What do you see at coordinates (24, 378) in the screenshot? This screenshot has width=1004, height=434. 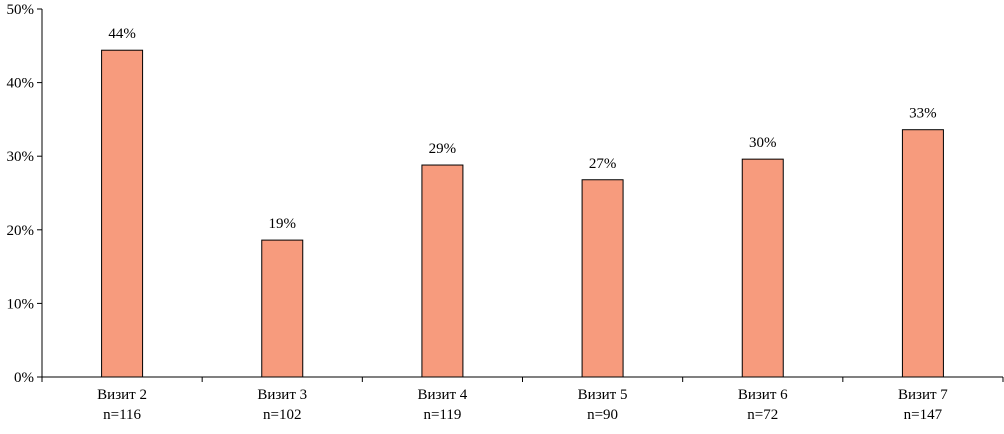 I see `y-tick-label: 0%` at bounding box center [24, 378].